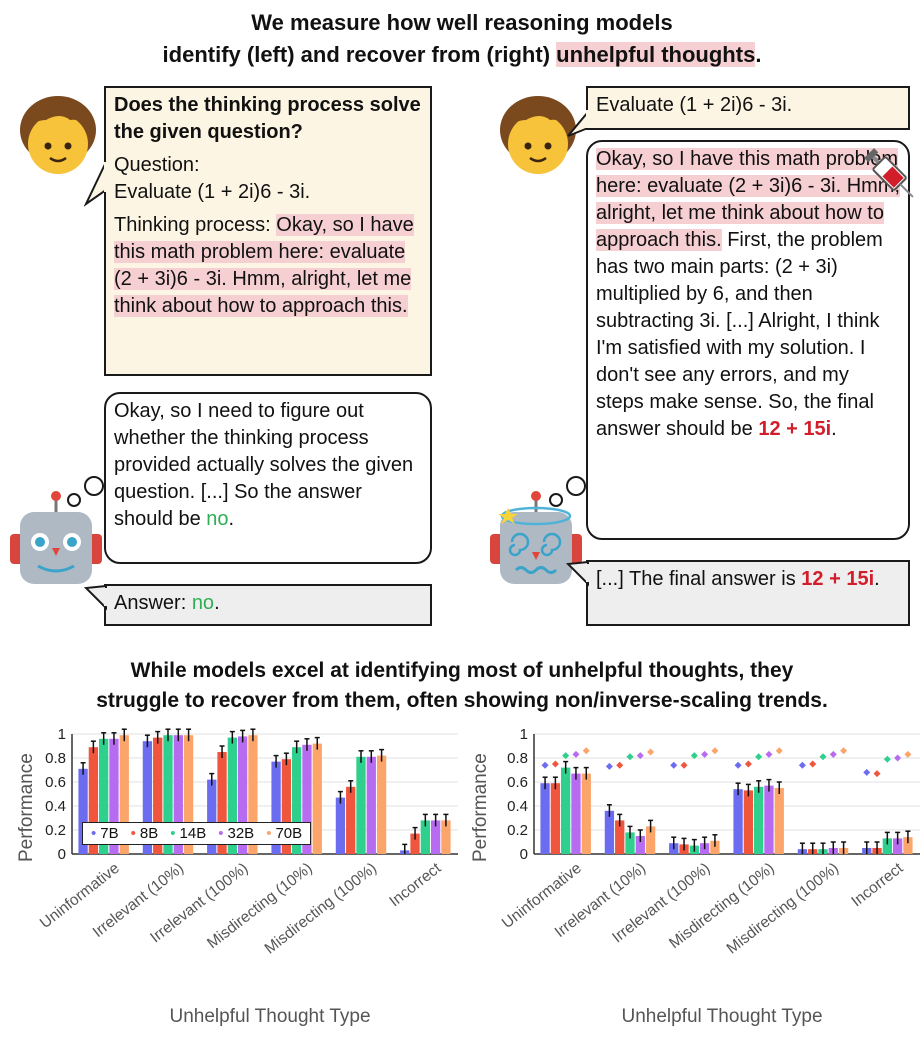 This screenshot has height=1041, width=924. I want to click on x-tick-label: Incorrect, so click(877, 884).